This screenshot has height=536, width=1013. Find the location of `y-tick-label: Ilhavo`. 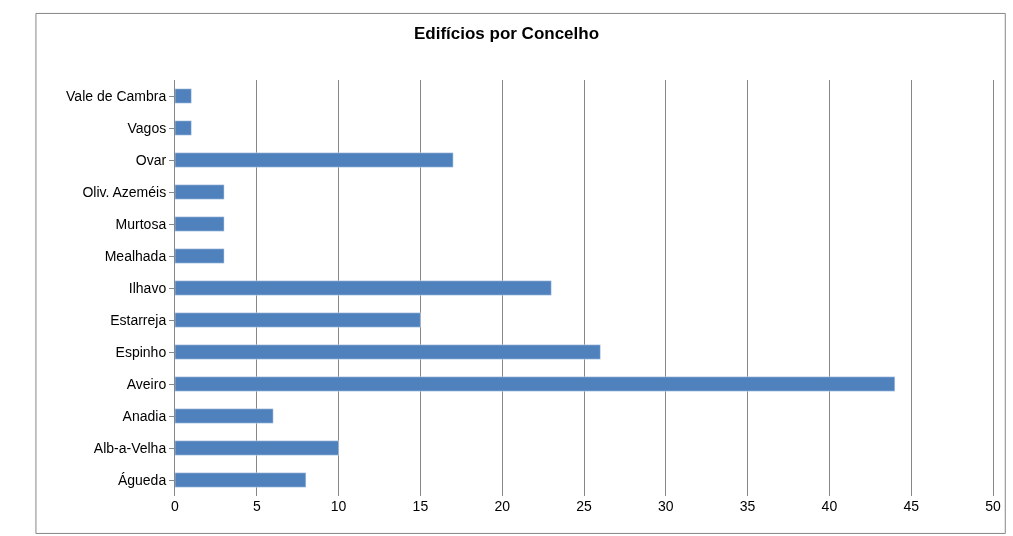

y-tick-label: Ilhavo is located at coordinates (147, 287).